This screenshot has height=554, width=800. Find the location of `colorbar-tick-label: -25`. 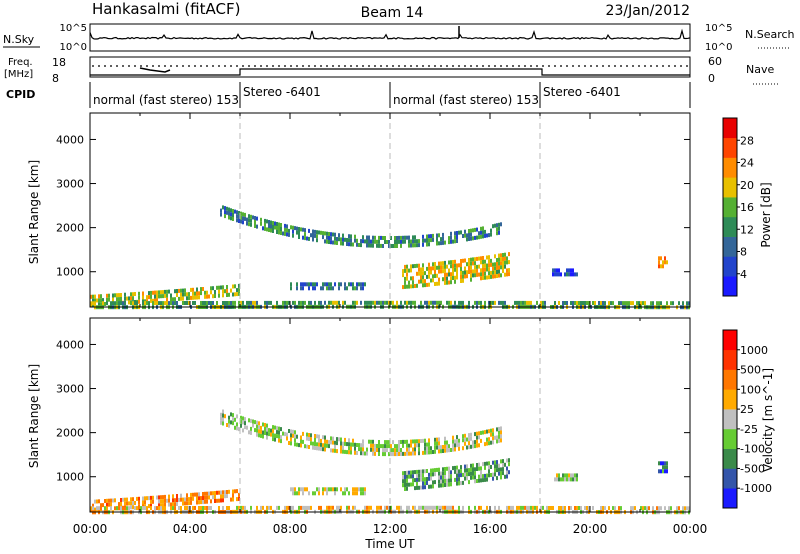

colorbar-tick-label: -25 is located at coordinates (749, 429).